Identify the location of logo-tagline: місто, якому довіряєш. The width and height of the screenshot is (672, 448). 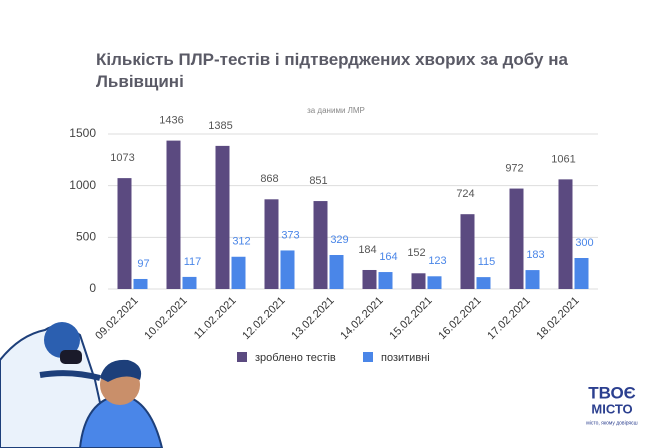
(611, 423).